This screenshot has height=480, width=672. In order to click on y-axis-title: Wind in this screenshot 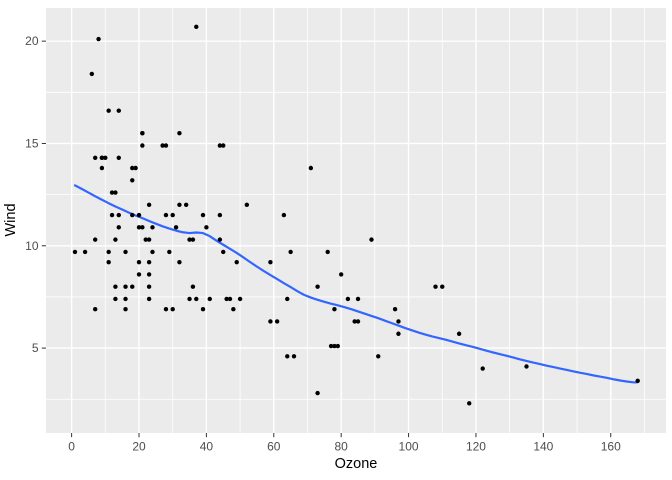, I will do `click(11, 219)`.